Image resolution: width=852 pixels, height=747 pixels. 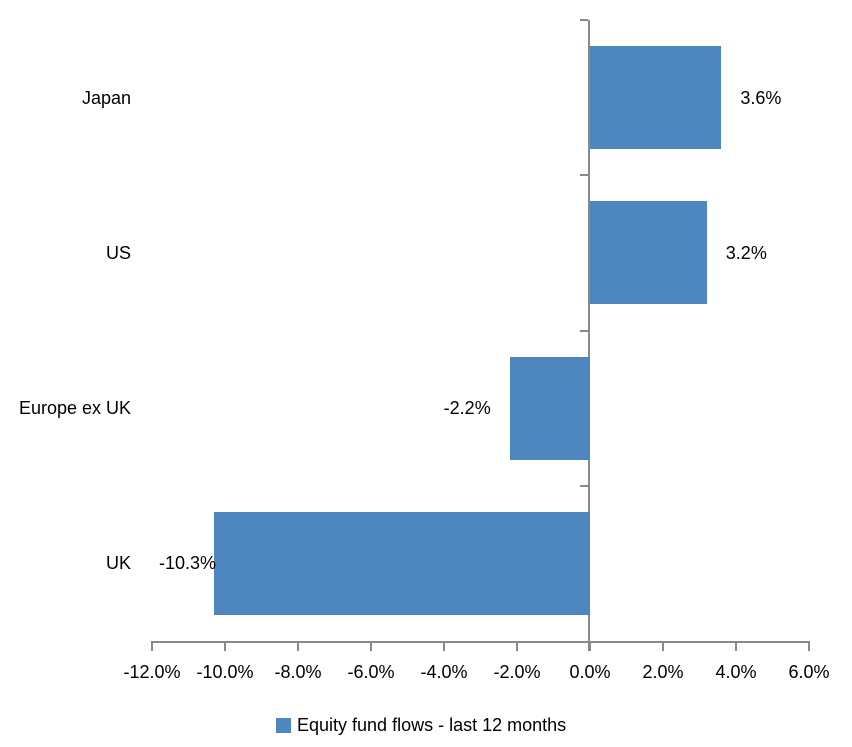 I want to click on x-axis-tick-label: 0.0%, so click(x=590, y=672).